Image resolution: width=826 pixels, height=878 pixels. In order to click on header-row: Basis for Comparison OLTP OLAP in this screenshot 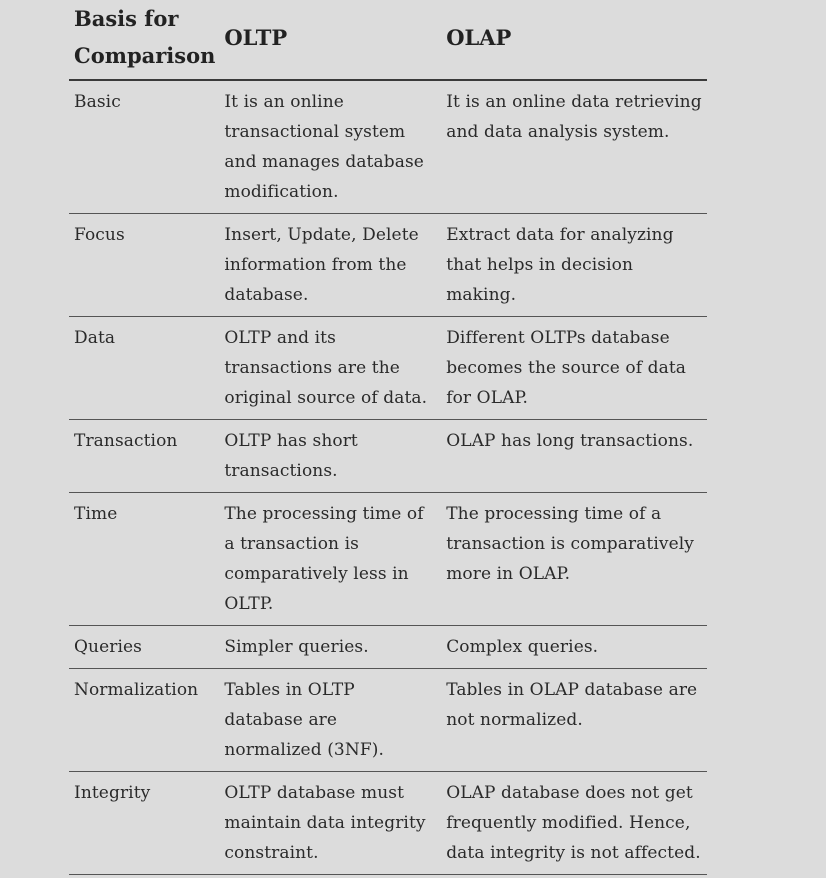, I will do `click(388, 40)`.